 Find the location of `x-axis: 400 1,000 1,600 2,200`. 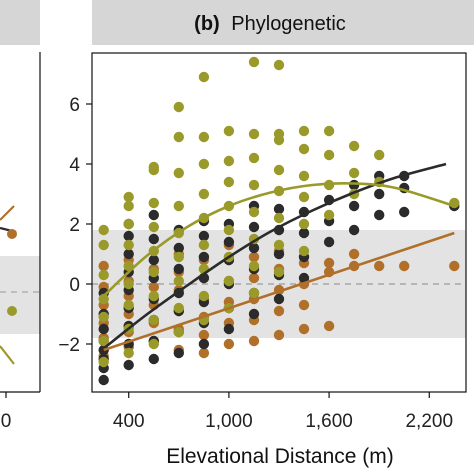

x-axis: 400 1,000 1,600 2,200 is located at coordinates (283, 412).